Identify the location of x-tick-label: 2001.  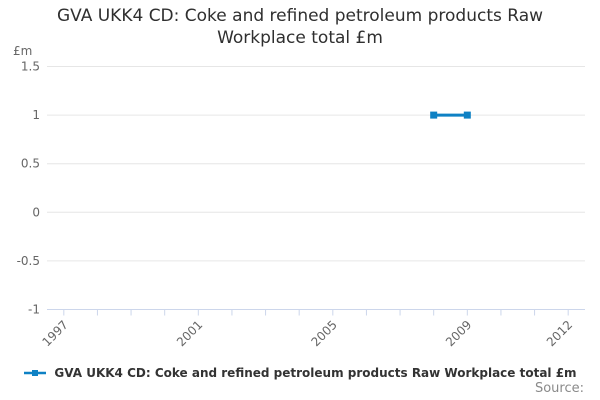
(189, 333).